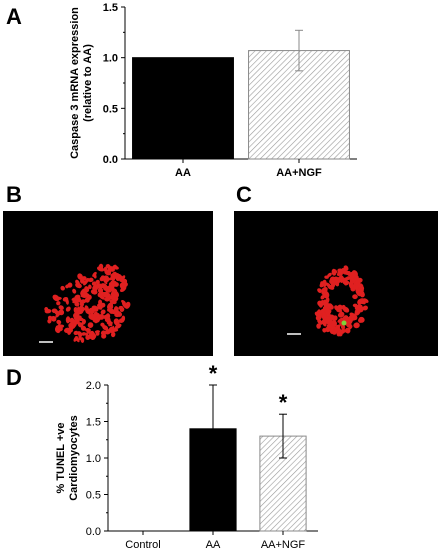 The image size is (441, 550). What do you see at coordinates (85, 303) in the screenshot?
I see `micrograph-b-image` at bounding box center [85, 303].